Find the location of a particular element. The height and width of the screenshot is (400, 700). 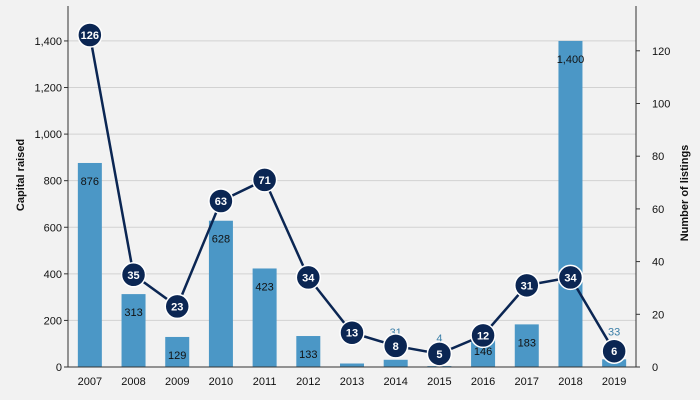

x-tick-label: 2012 is located at coordinates (308, 382).